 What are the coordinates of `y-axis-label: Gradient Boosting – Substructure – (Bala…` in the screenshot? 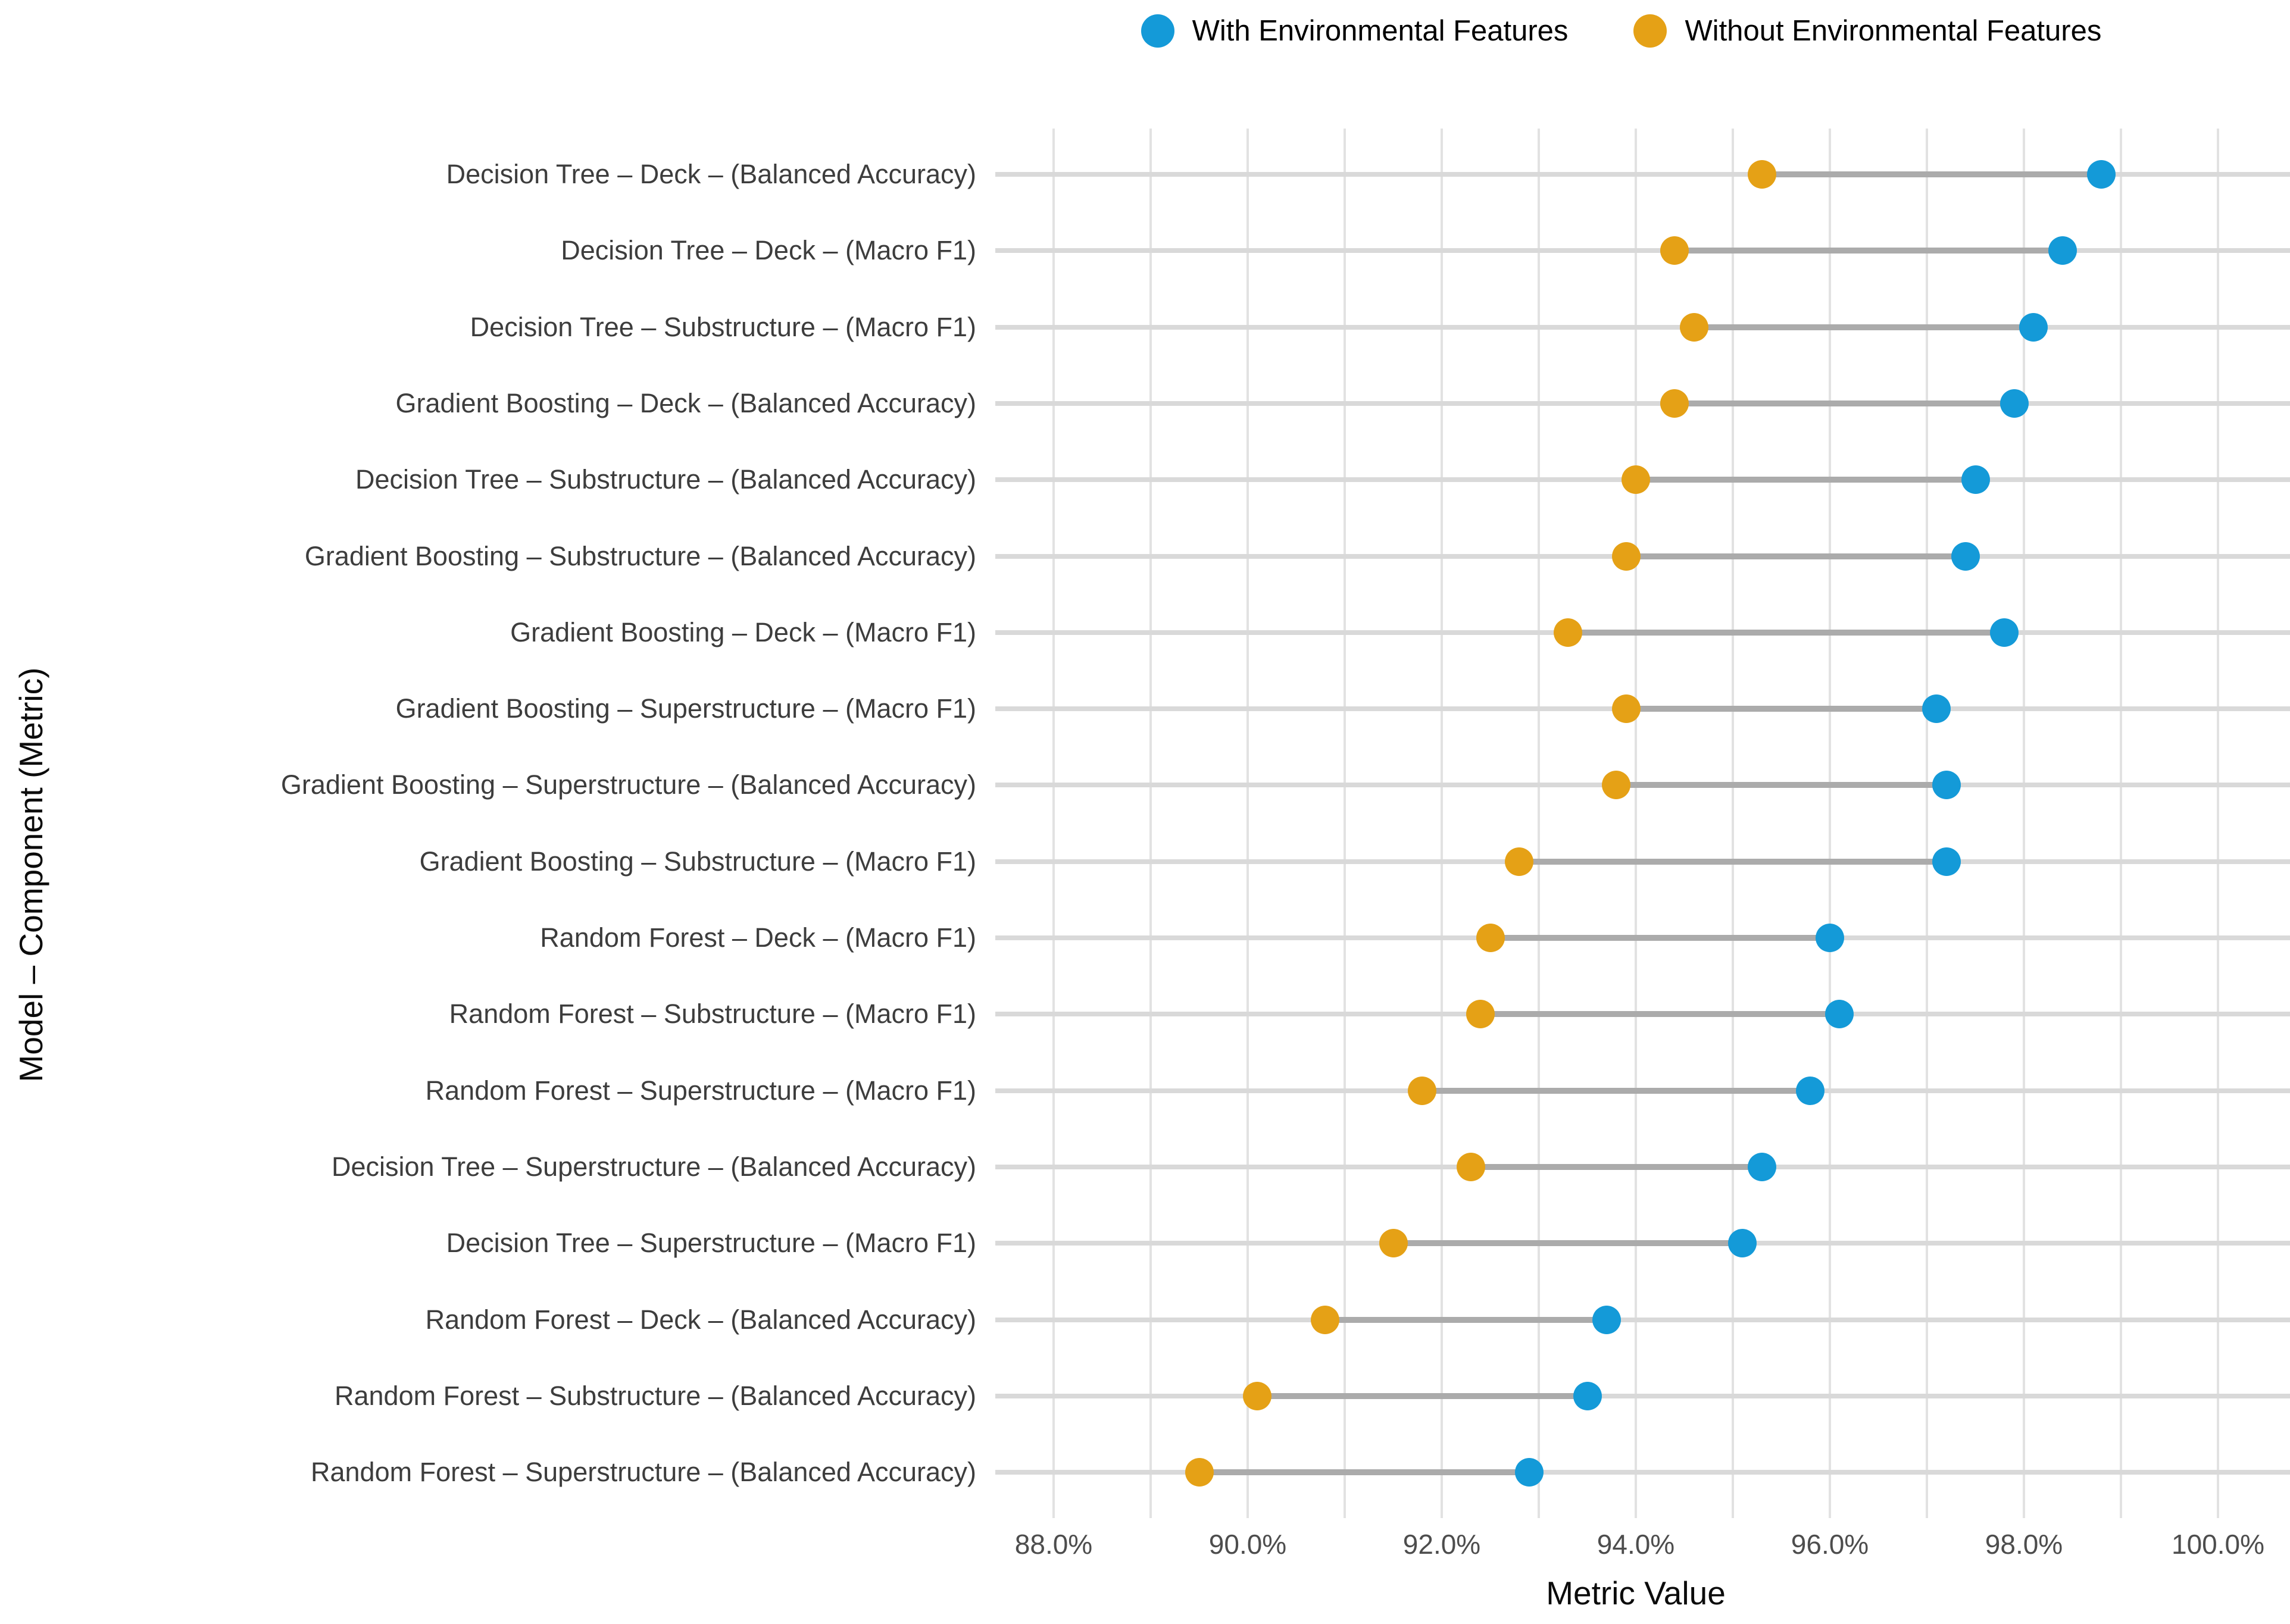 It's located at (640, 556).